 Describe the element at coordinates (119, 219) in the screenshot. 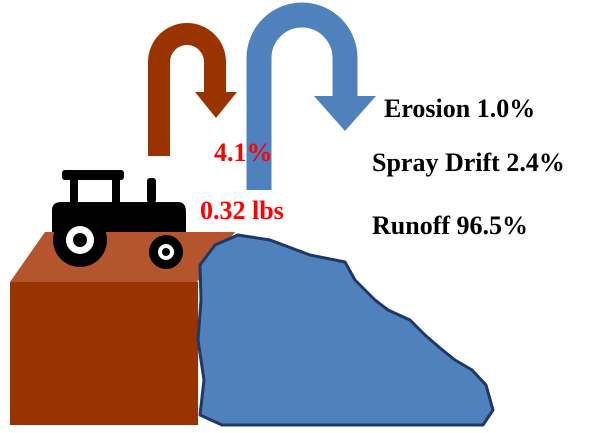

I see `tractor` at that location.